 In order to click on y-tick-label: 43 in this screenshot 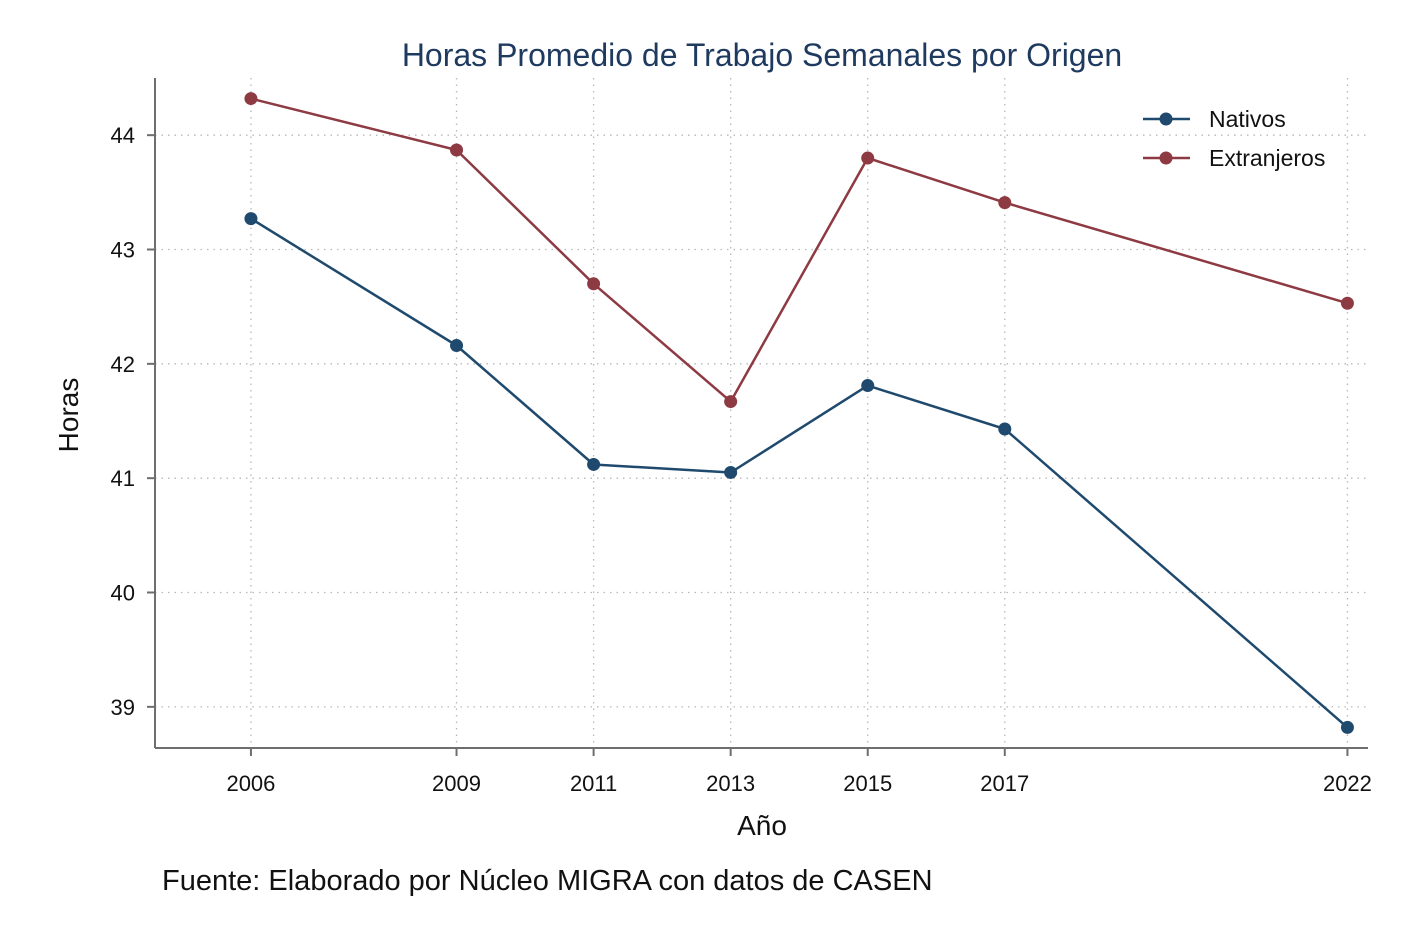, I will do `click(123, 250)`.